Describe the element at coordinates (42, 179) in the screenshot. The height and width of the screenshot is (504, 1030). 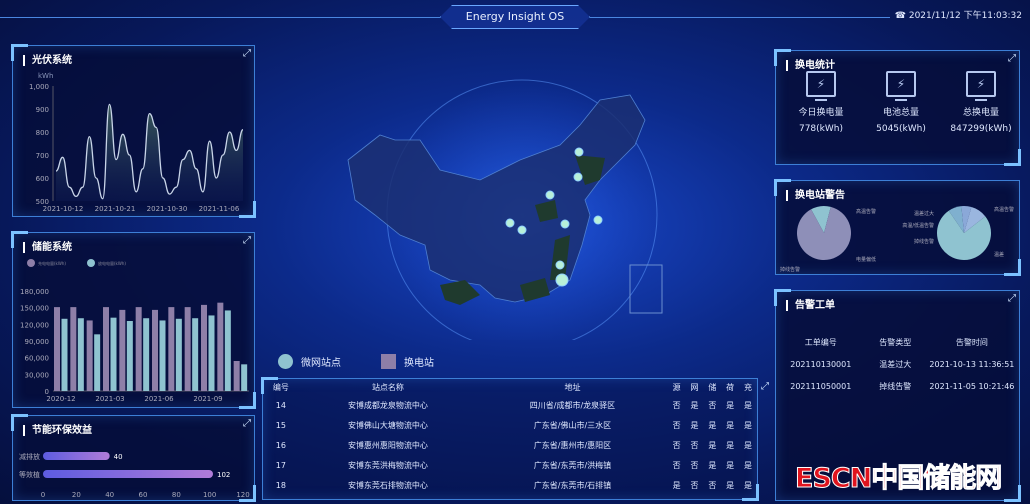
I see `y-tick-label: 600` at that location.